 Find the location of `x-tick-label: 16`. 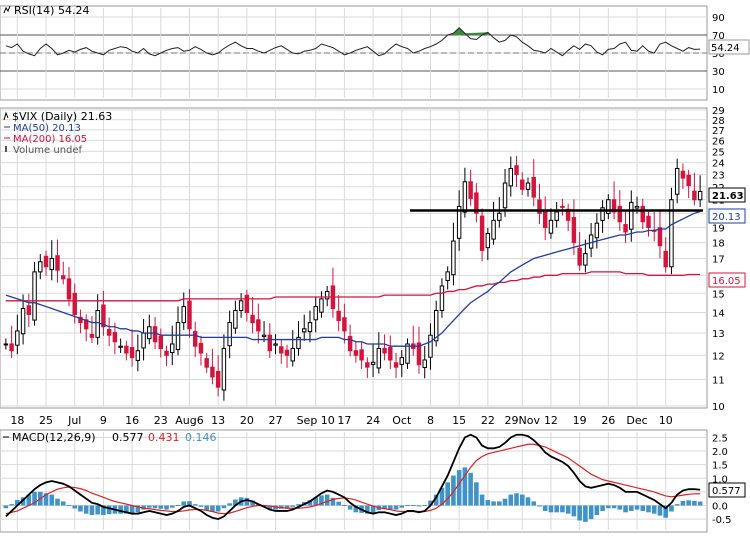

x-tick-label: 16 is located at coordinates (132, 420).